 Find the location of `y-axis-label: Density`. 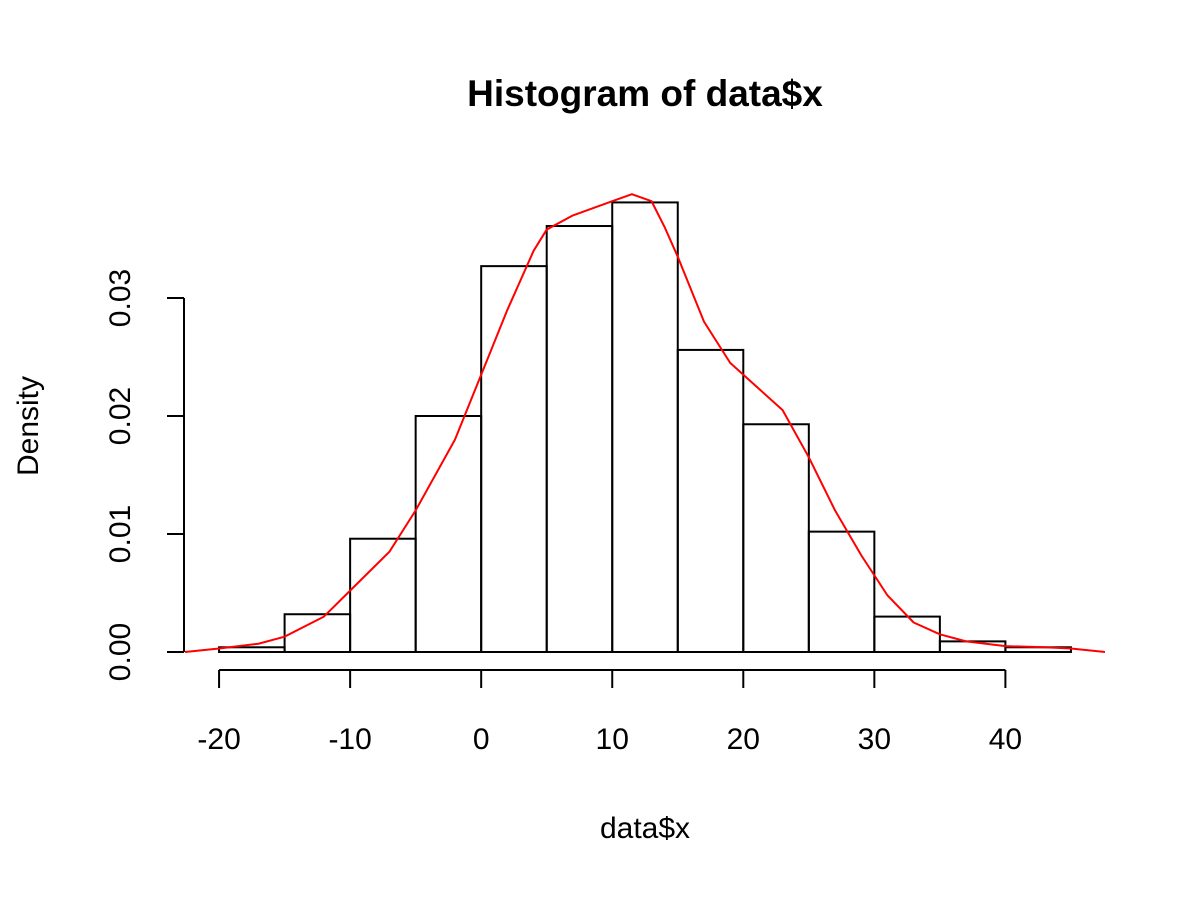

y-axis-label: Density is located at coordinates (28, 426).